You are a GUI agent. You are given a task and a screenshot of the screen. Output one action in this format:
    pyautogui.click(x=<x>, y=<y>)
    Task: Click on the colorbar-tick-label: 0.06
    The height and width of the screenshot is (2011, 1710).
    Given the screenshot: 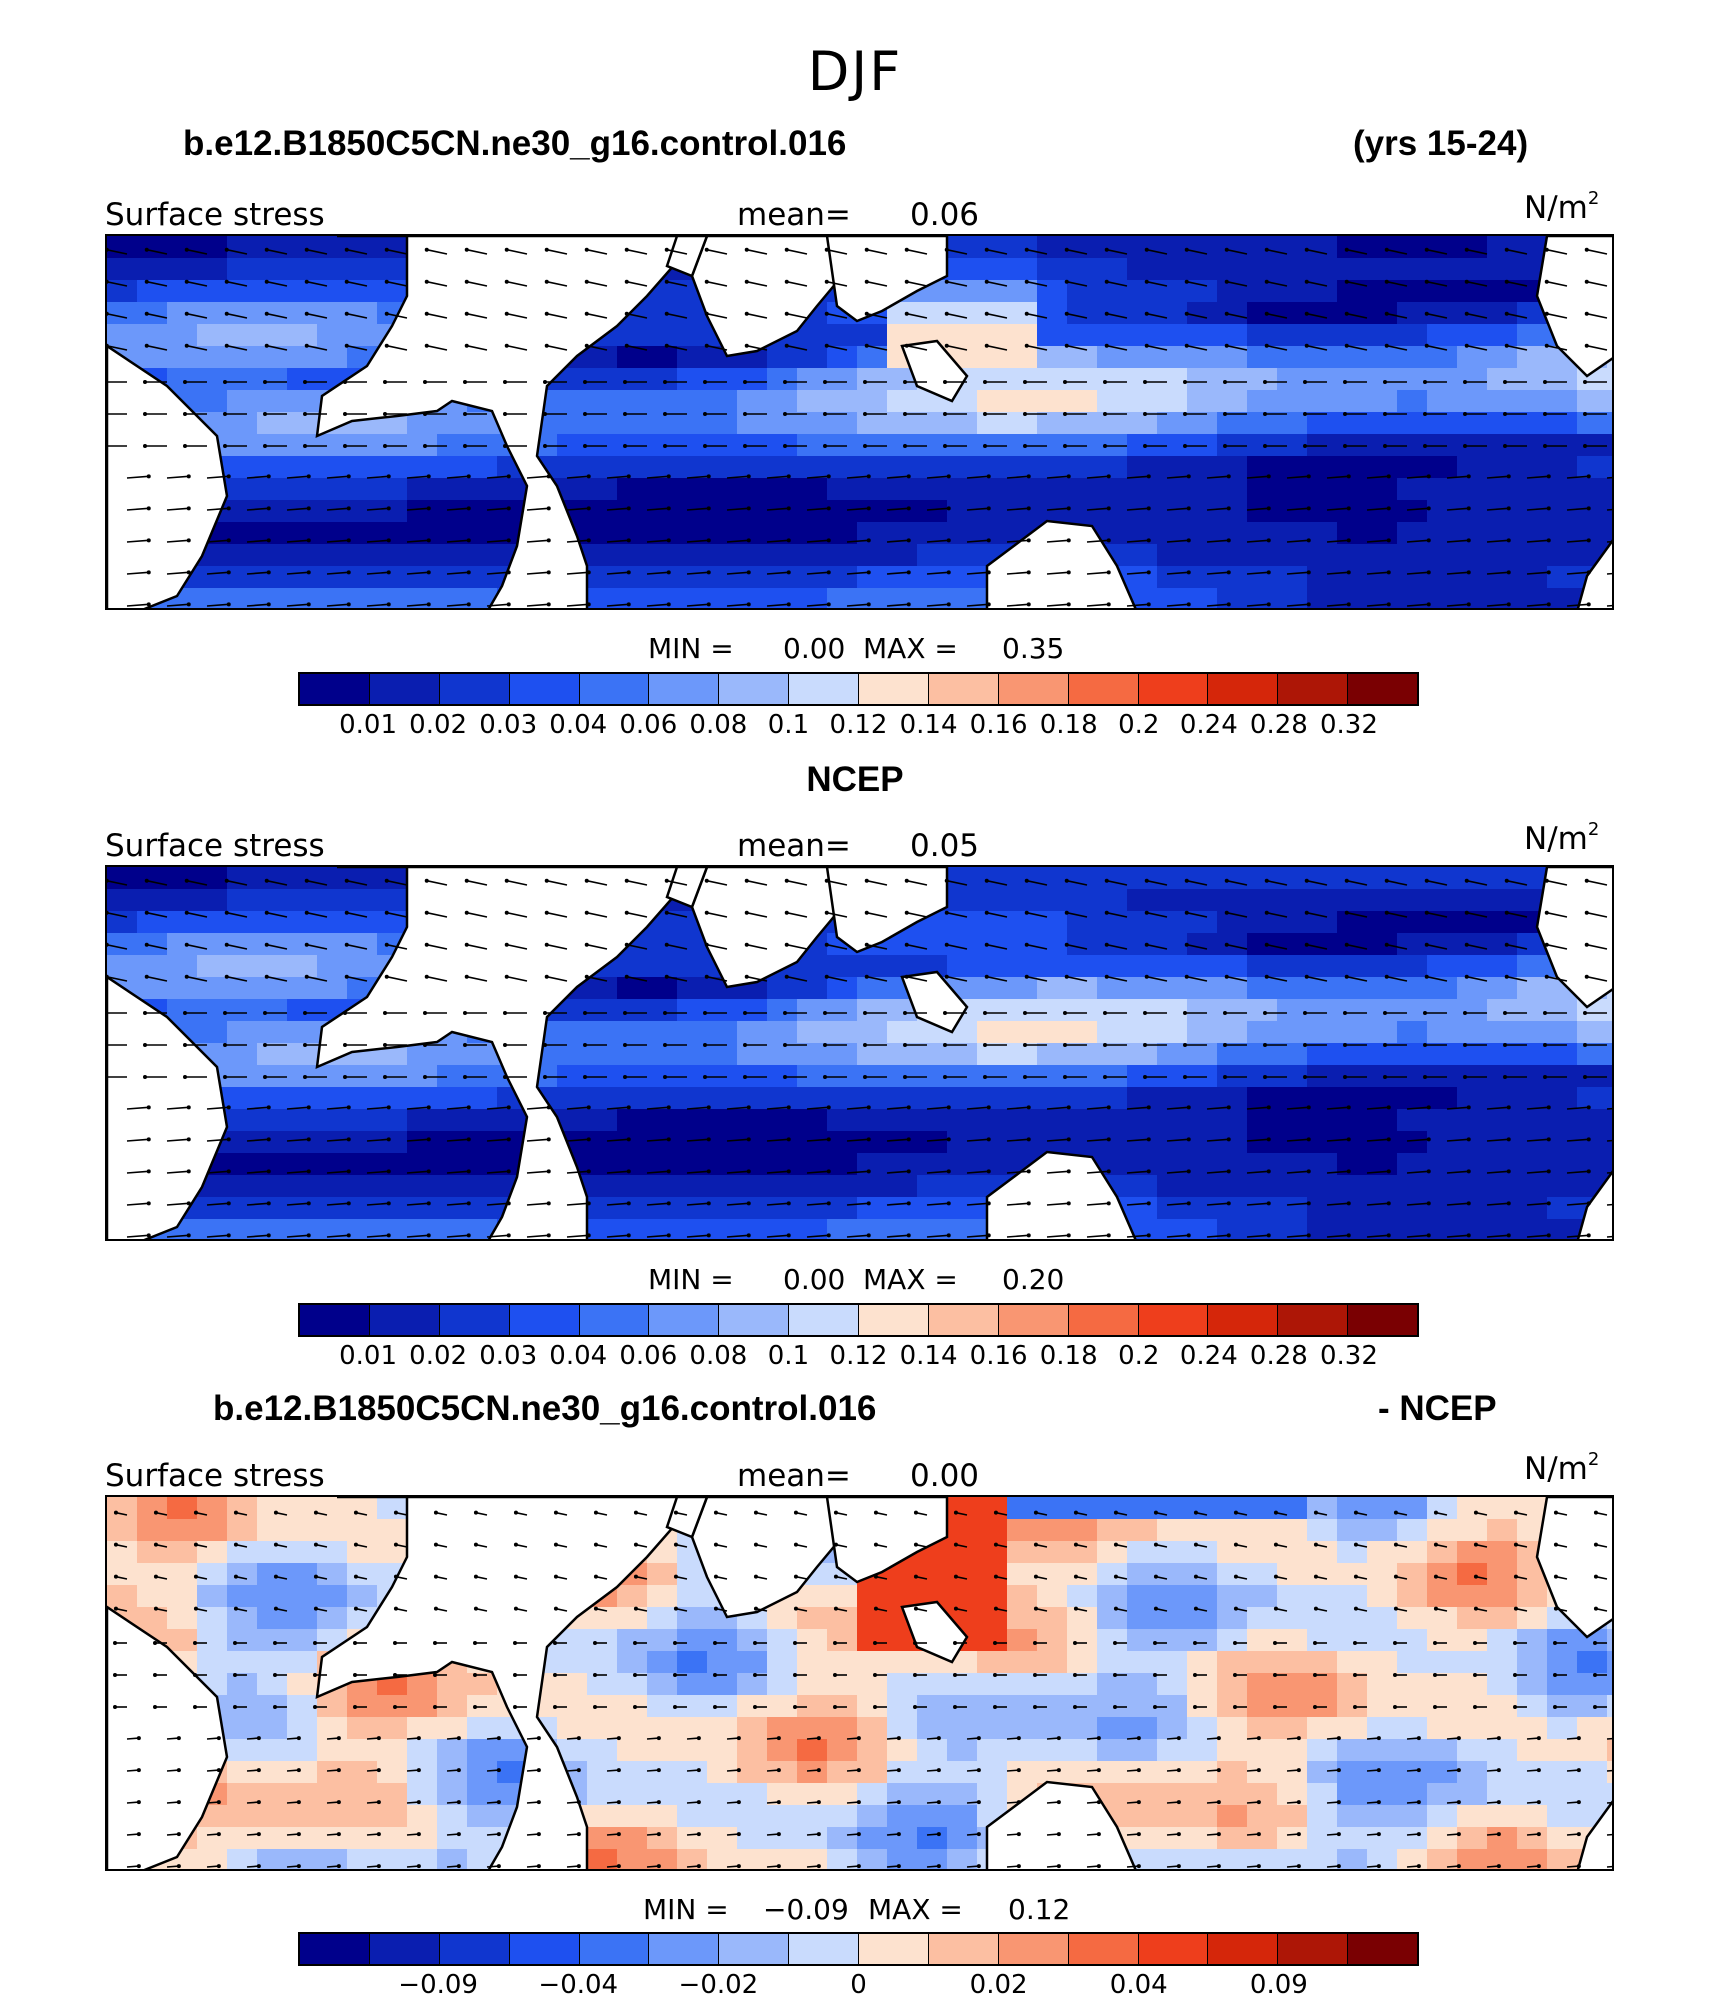 What is the action you would take?
    pyautogui.click(x=648, y=725)
    